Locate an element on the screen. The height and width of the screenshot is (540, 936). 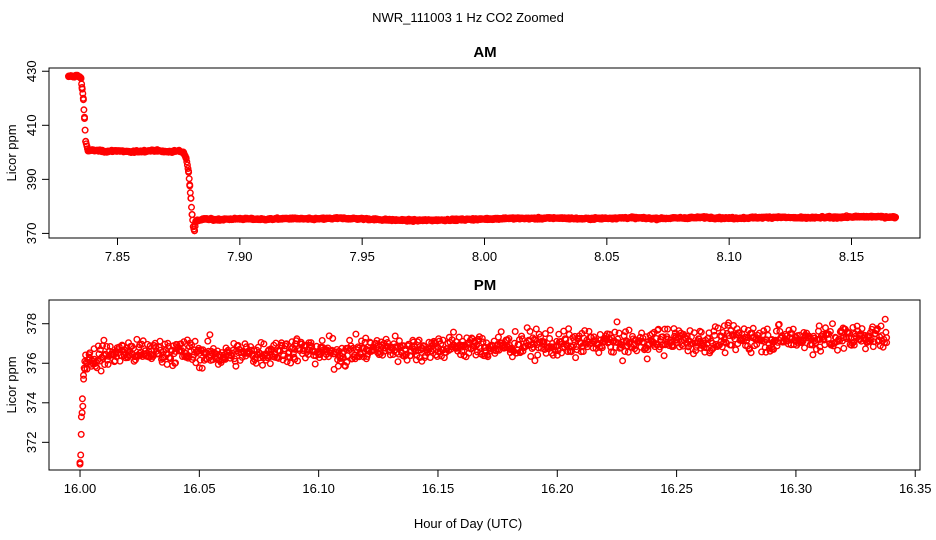
pm-ytick-label: 372 is located at coordinates (31, 442).